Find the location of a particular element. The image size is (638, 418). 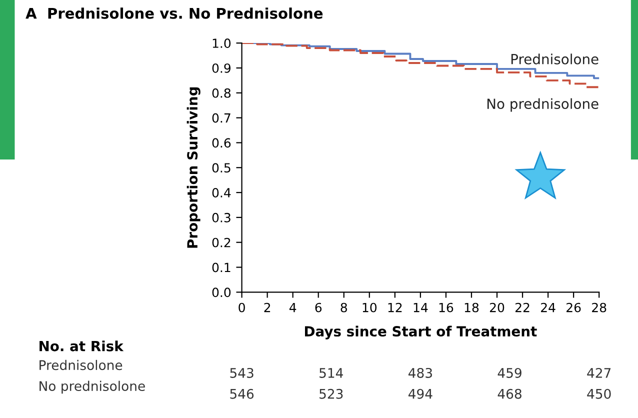

y-tick-label: 0.3 is located at coordinates (221, 217).